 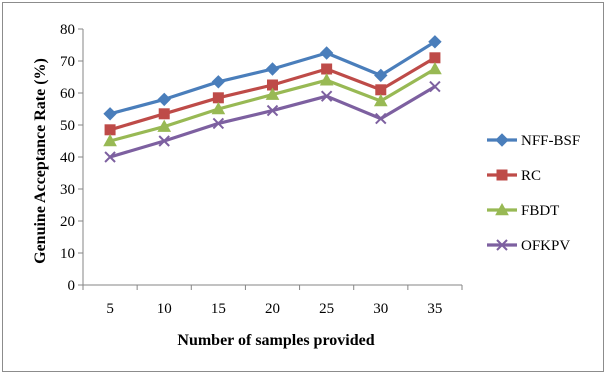 I want to click on series-rc, so click(x=272, y=94).